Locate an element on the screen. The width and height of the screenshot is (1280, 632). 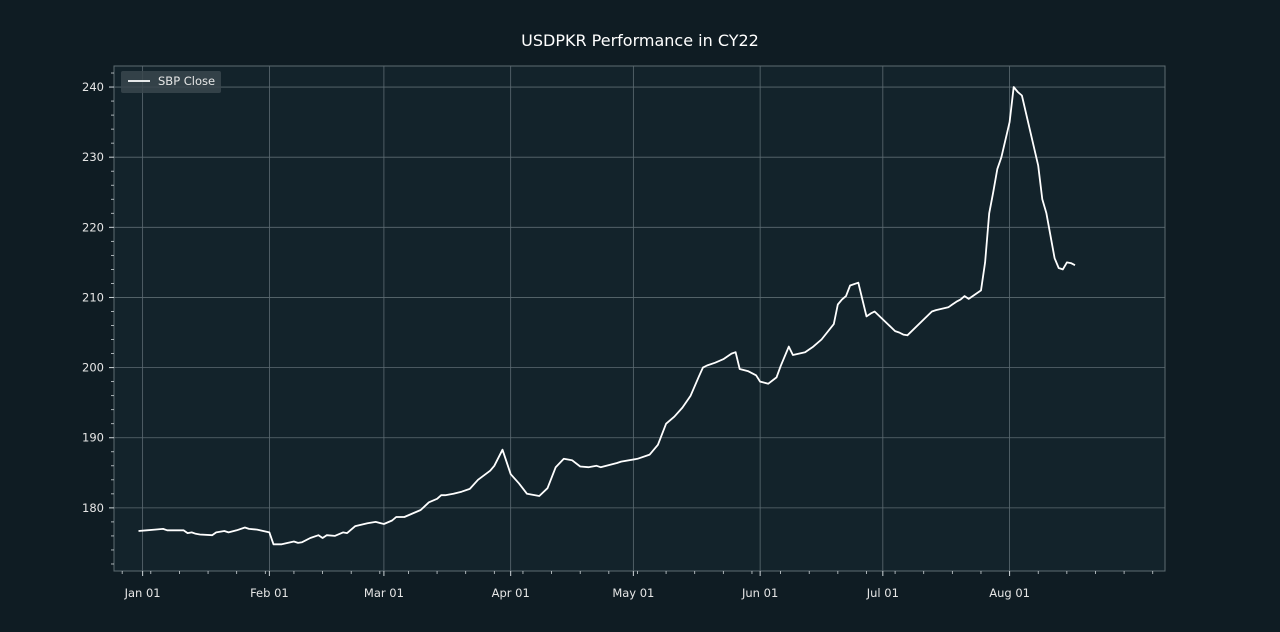
y-axis: 180 190 200 210 220 230 240 is located at coordinates (98, 318).